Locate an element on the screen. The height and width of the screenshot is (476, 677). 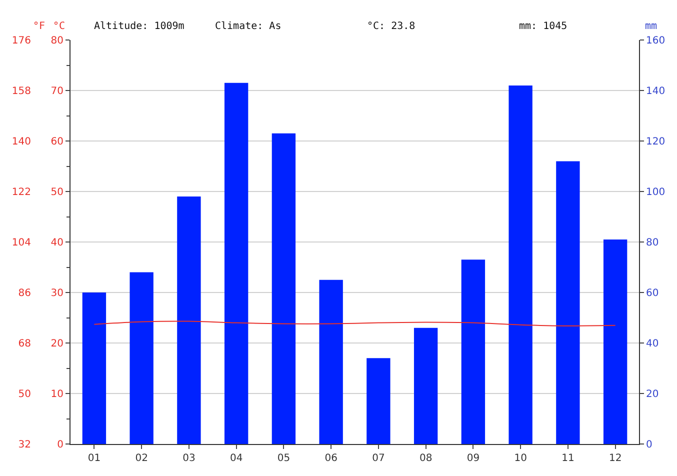
y-tick-label: 50 is located at coordinates (57, 192).